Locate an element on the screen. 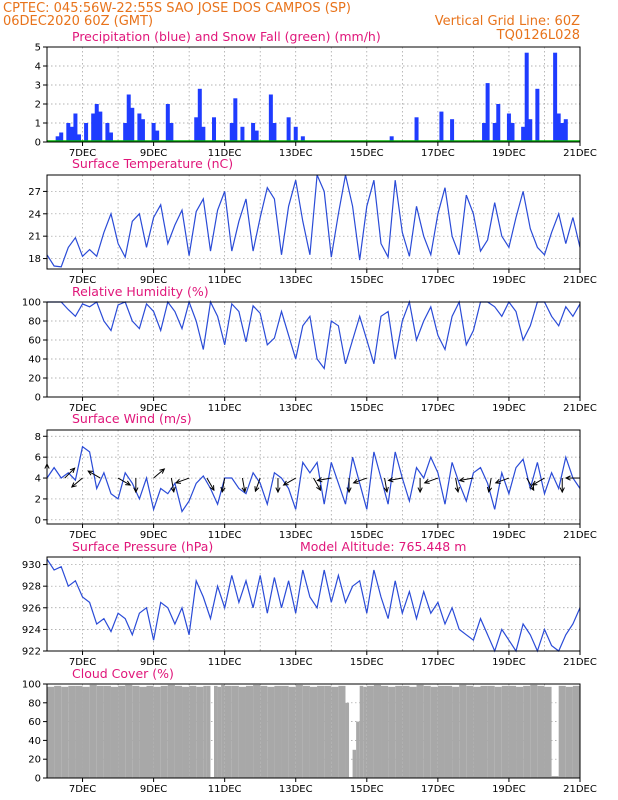 The width and height of the screenshot is (618, 800). humidity-ytick-label: 60 is located at coordinates (34, 341).